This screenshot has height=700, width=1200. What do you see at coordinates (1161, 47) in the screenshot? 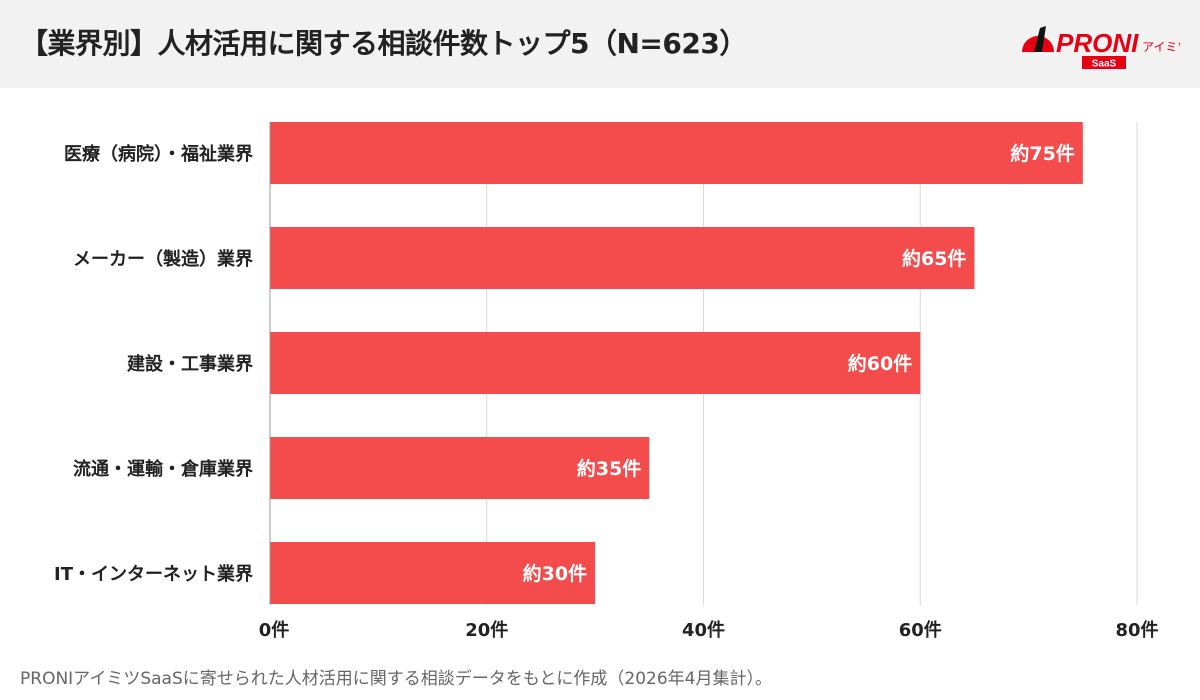
I see `svg-text: アイミツ` at bounding box center [1161, 47].